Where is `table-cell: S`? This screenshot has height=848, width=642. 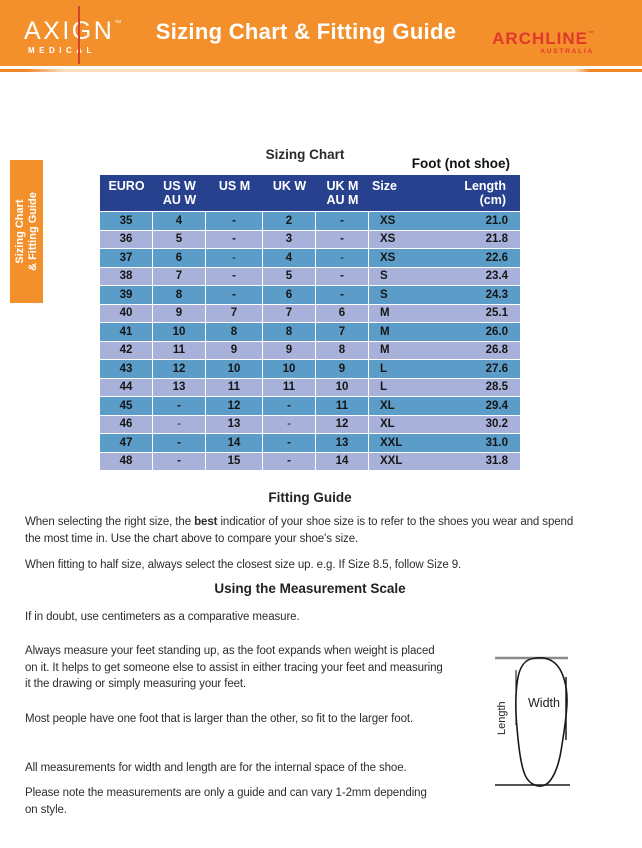
table-cell: S is located at coordinates (384, 276).